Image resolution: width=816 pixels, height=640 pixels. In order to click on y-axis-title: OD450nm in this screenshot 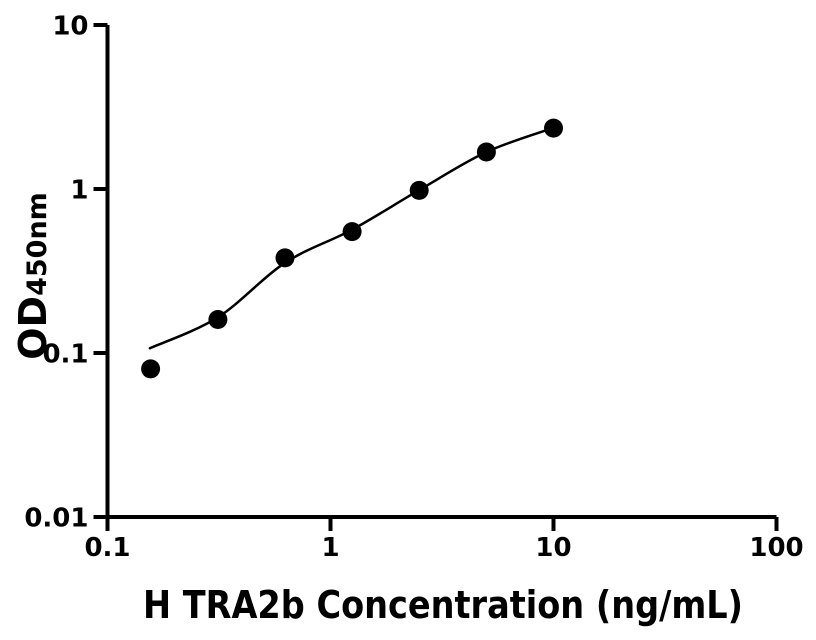, I will do `click(33, 276)`.